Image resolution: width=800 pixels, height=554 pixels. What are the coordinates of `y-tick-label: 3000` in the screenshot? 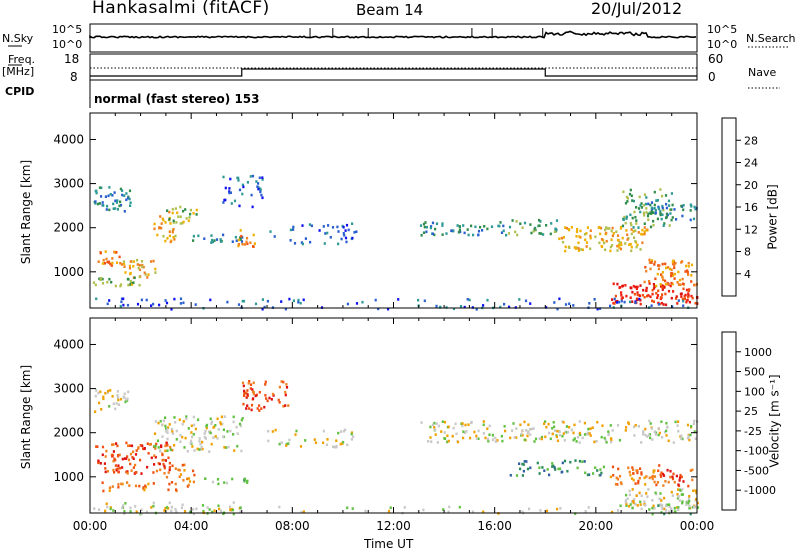 It's located at (68, 389).